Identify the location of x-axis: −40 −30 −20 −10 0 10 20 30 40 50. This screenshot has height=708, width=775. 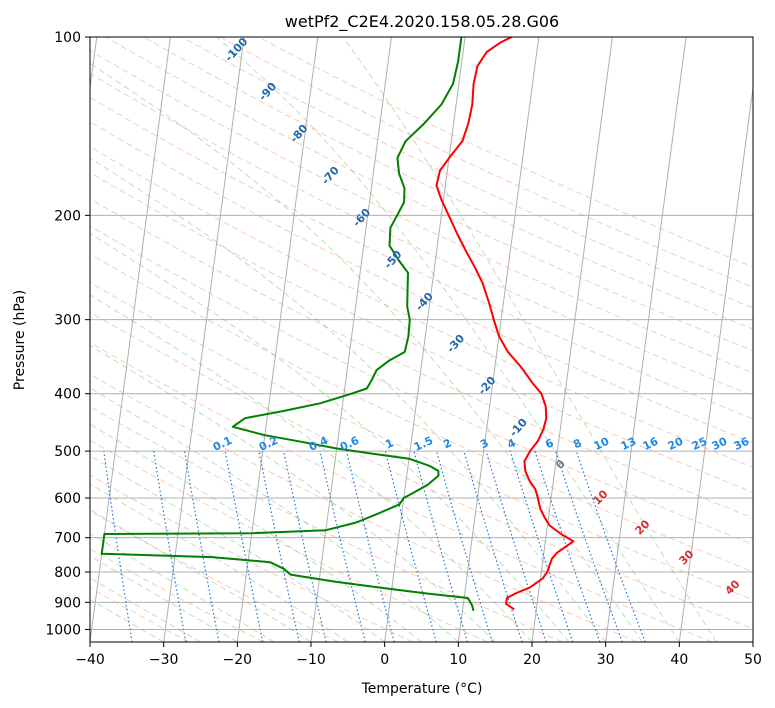
(418, 655).